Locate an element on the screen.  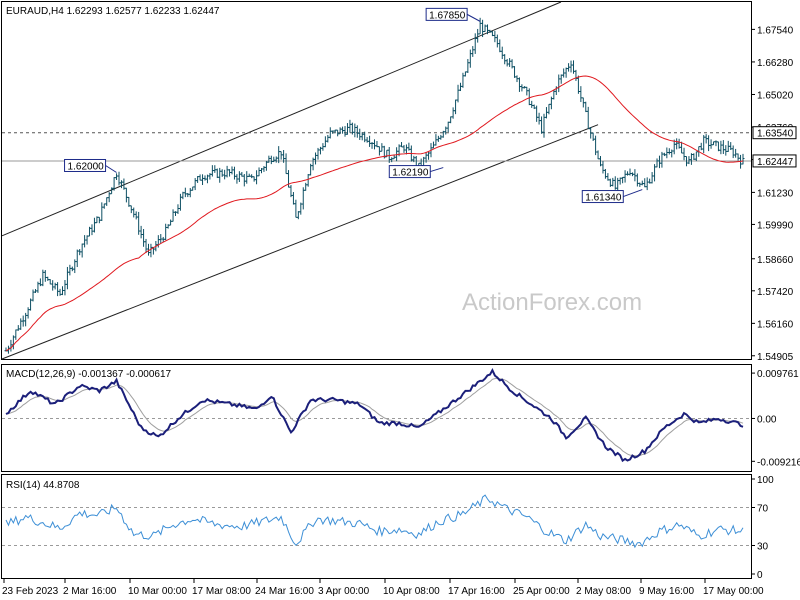
level-price-label-box is located at coordinates (774, 133).